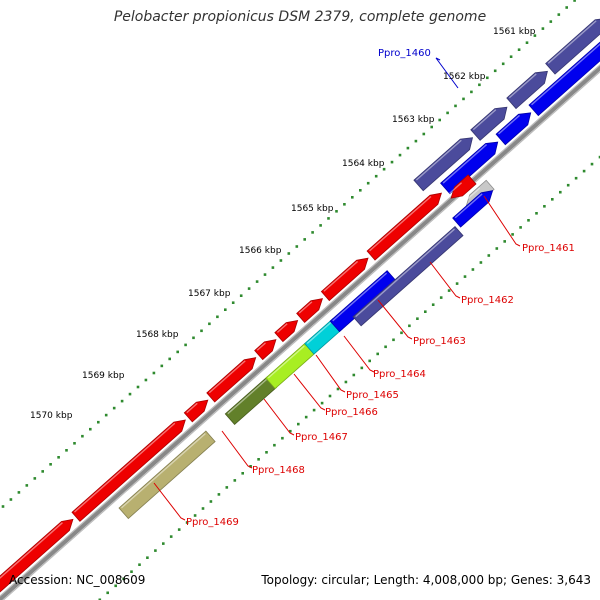 This screenshot has height=600, width=600. Describe the element at coordinates (404, 53) in the screenshot. I see `ppro-1460-label: Ppro_1460` at that location.